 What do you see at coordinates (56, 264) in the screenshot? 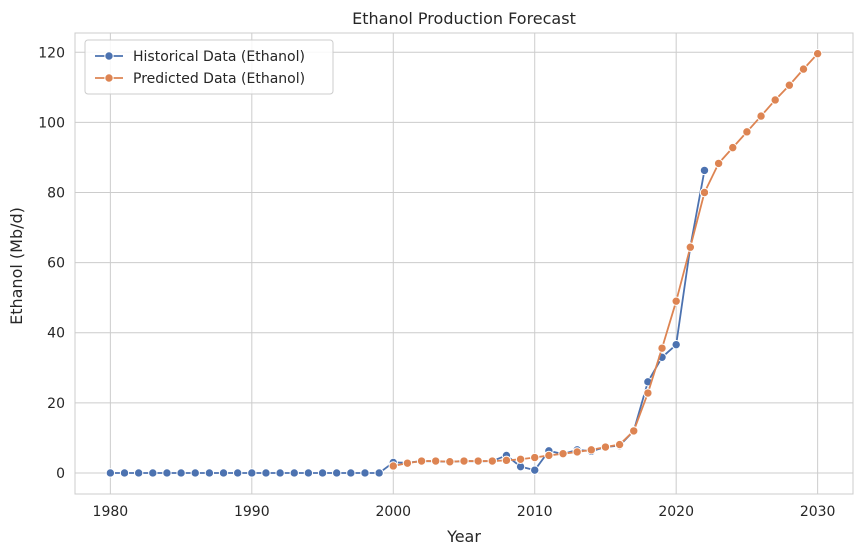
I see `y-tick-label: 60` at bounding box center [56, 264].